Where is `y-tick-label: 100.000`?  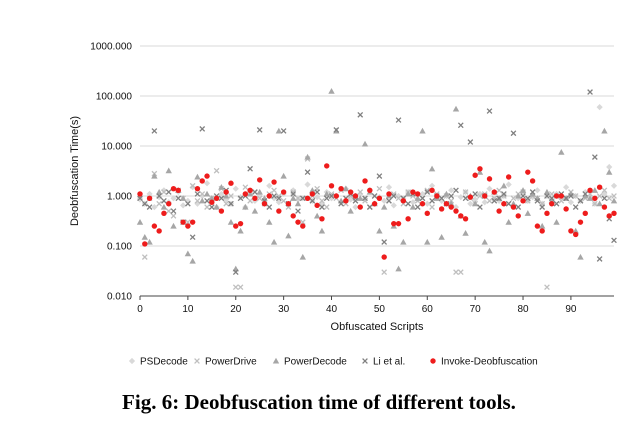 y-tick-label: 100.000 is located at coordinates (114, 97).